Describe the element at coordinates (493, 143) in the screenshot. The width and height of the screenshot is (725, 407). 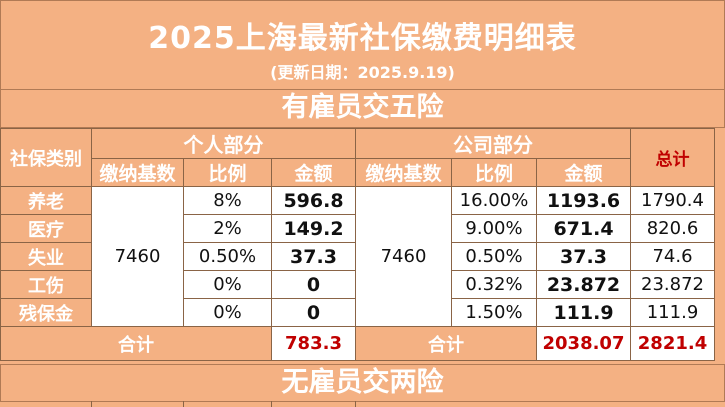
I see `header-company: 公司部分` at that location.